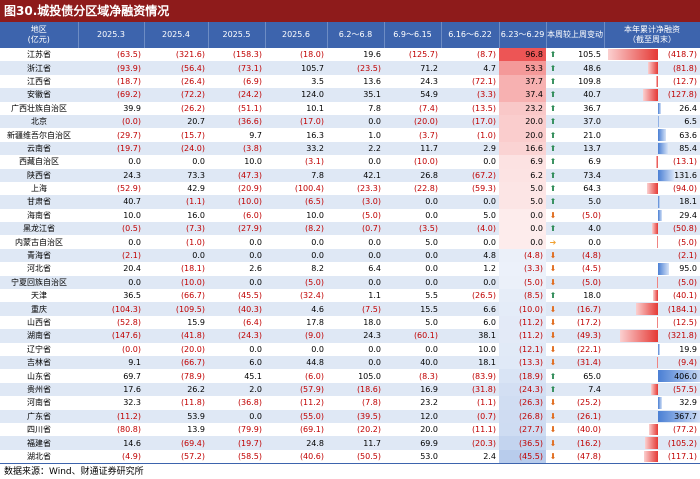 Image resolution: width=700 pixels, height=479 pixels. I want to click on cell: (83.9), so click(470, 375).